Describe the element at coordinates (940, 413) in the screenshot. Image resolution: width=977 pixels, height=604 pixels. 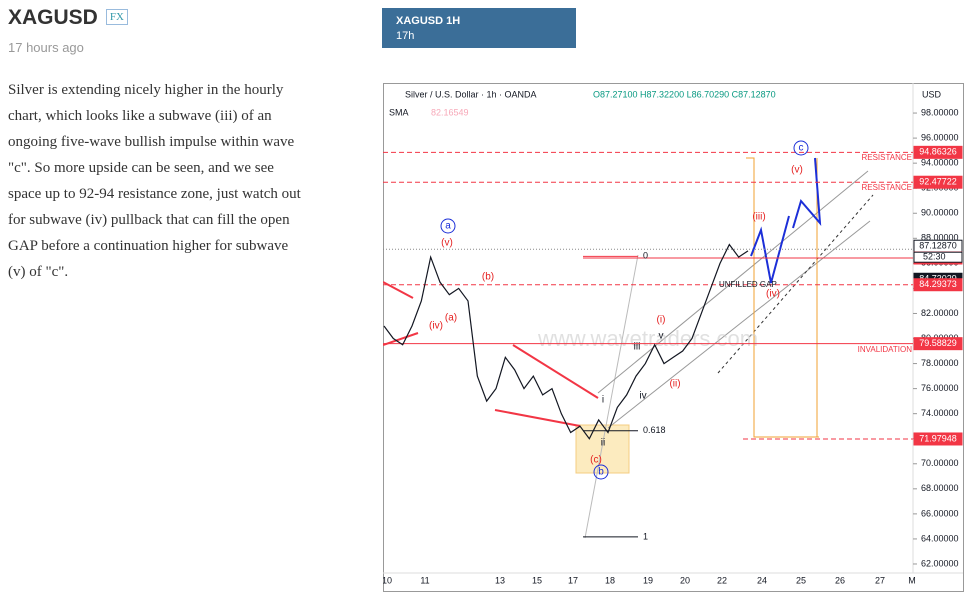
I see `y-tick-label: 74.00000` at that location.